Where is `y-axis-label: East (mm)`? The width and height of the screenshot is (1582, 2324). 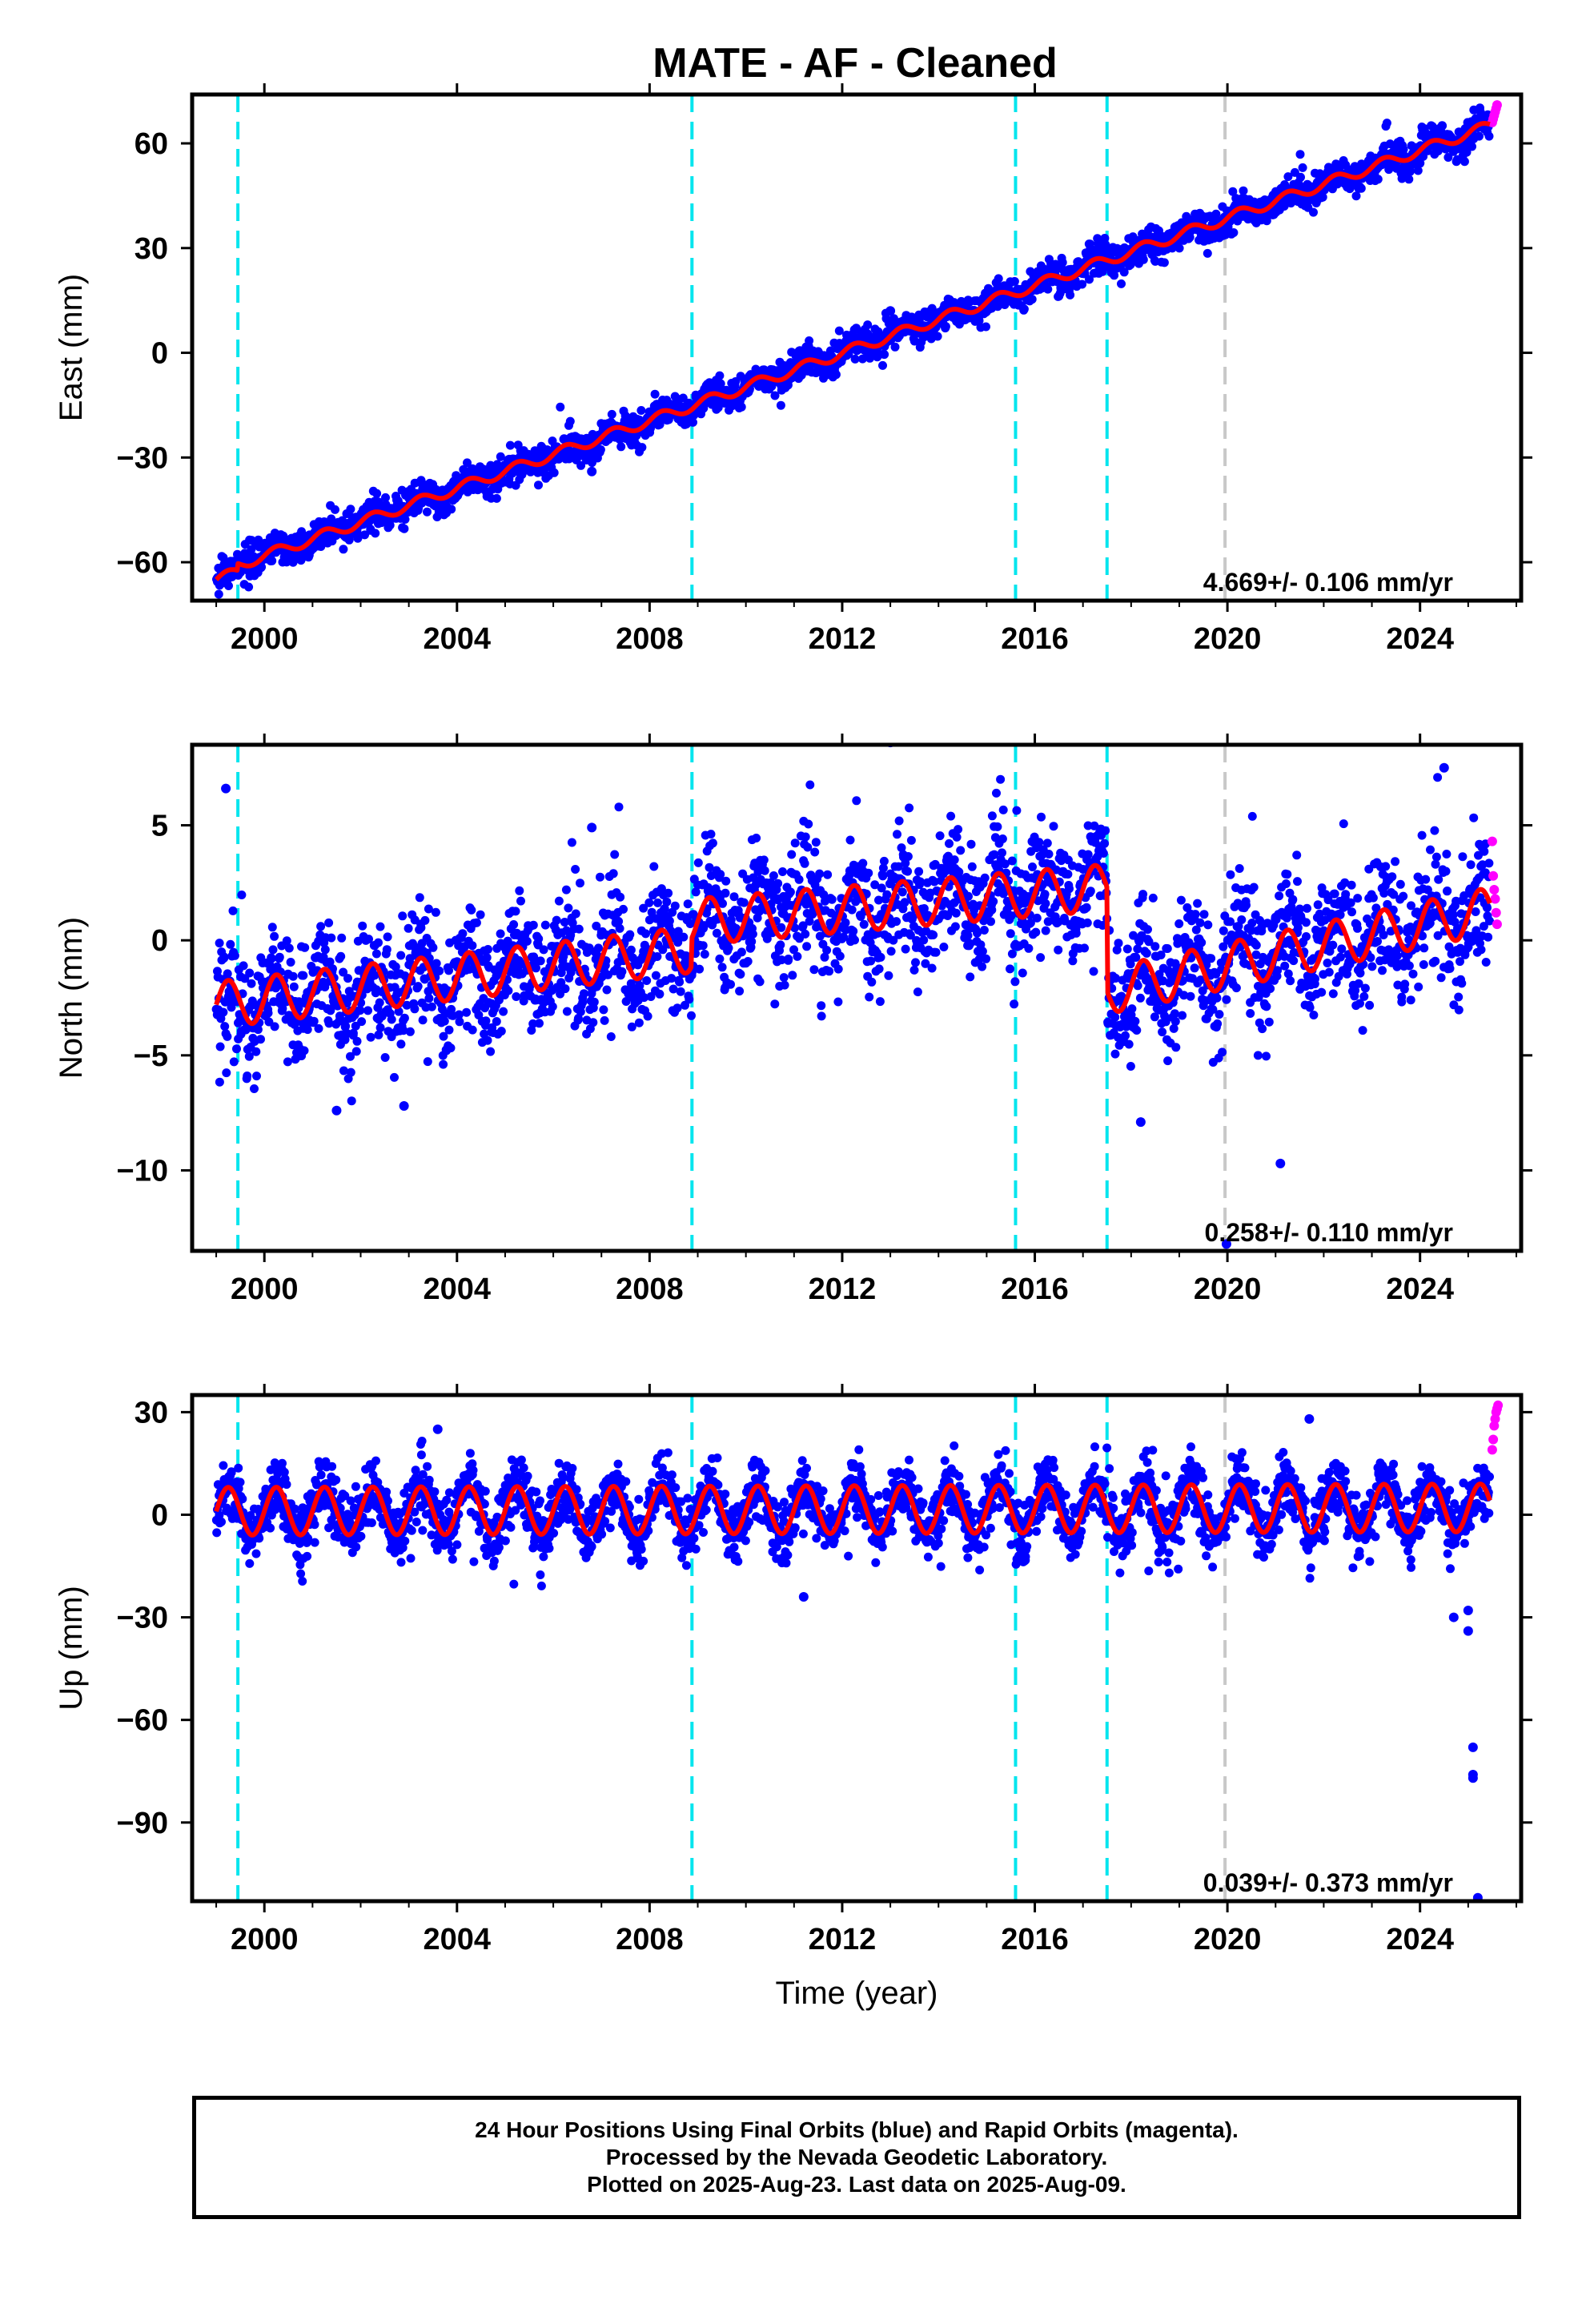
y-axis-label: East (mm) is located at coordinates (71, 347).